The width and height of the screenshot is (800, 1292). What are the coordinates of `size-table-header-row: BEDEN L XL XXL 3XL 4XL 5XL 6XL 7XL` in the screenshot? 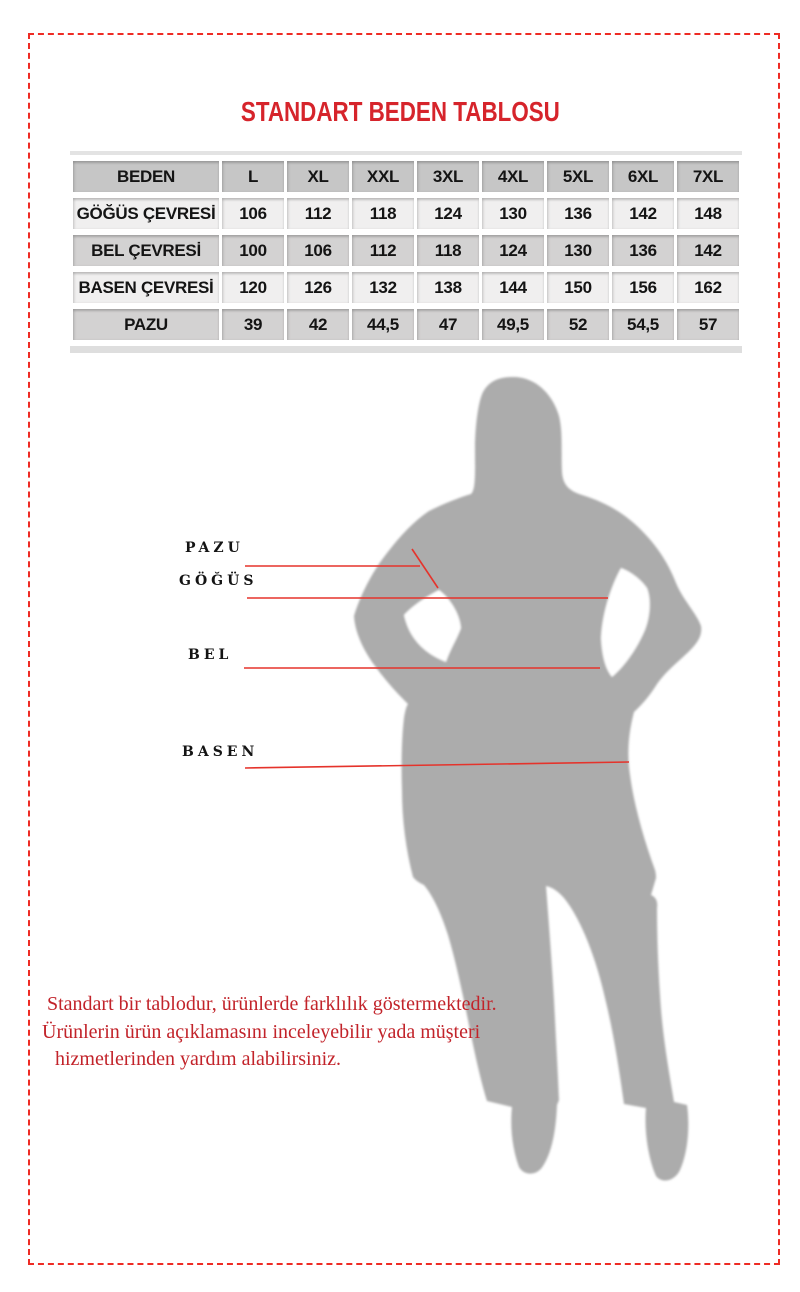 It's located at (406, 176).